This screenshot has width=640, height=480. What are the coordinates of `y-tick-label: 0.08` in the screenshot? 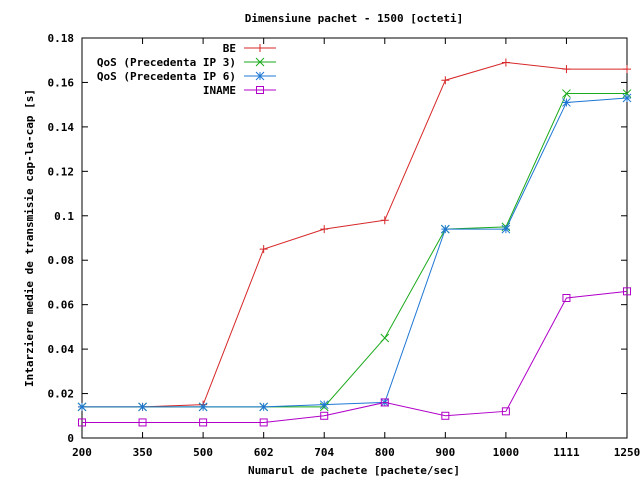 It's located at (61, 260).